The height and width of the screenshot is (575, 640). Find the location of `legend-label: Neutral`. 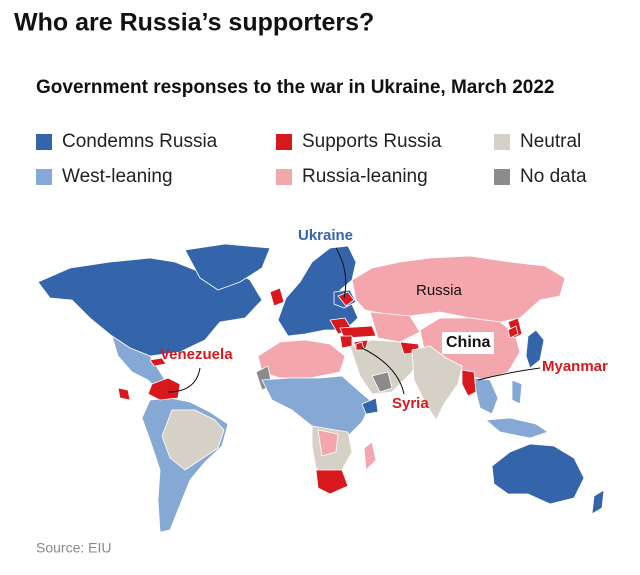

legend-label: Neutral is located at coordinates (550, 141).